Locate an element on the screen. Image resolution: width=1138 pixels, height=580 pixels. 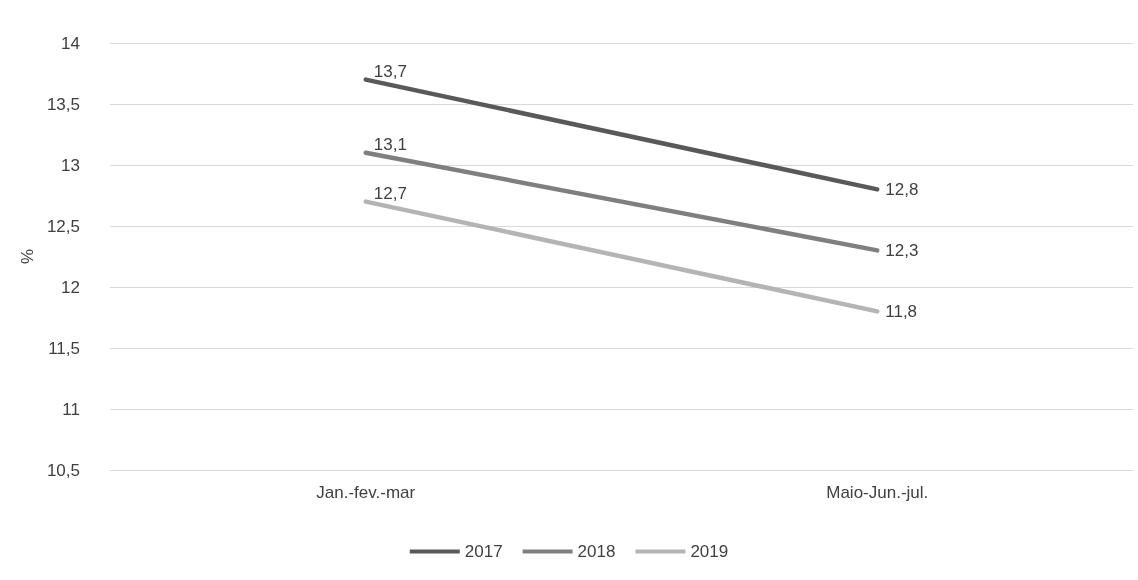
legend-label: 2017 is located at coordinates (483, 551).